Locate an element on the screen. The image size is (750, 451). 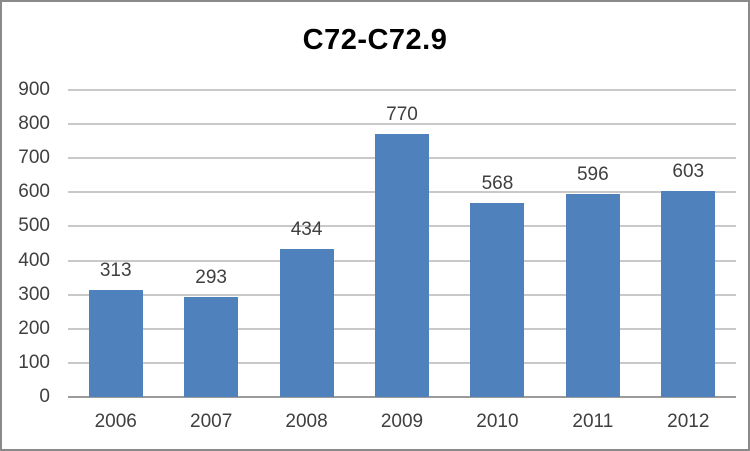
y-tick-label: 200 is located at coordinates (34, 328).